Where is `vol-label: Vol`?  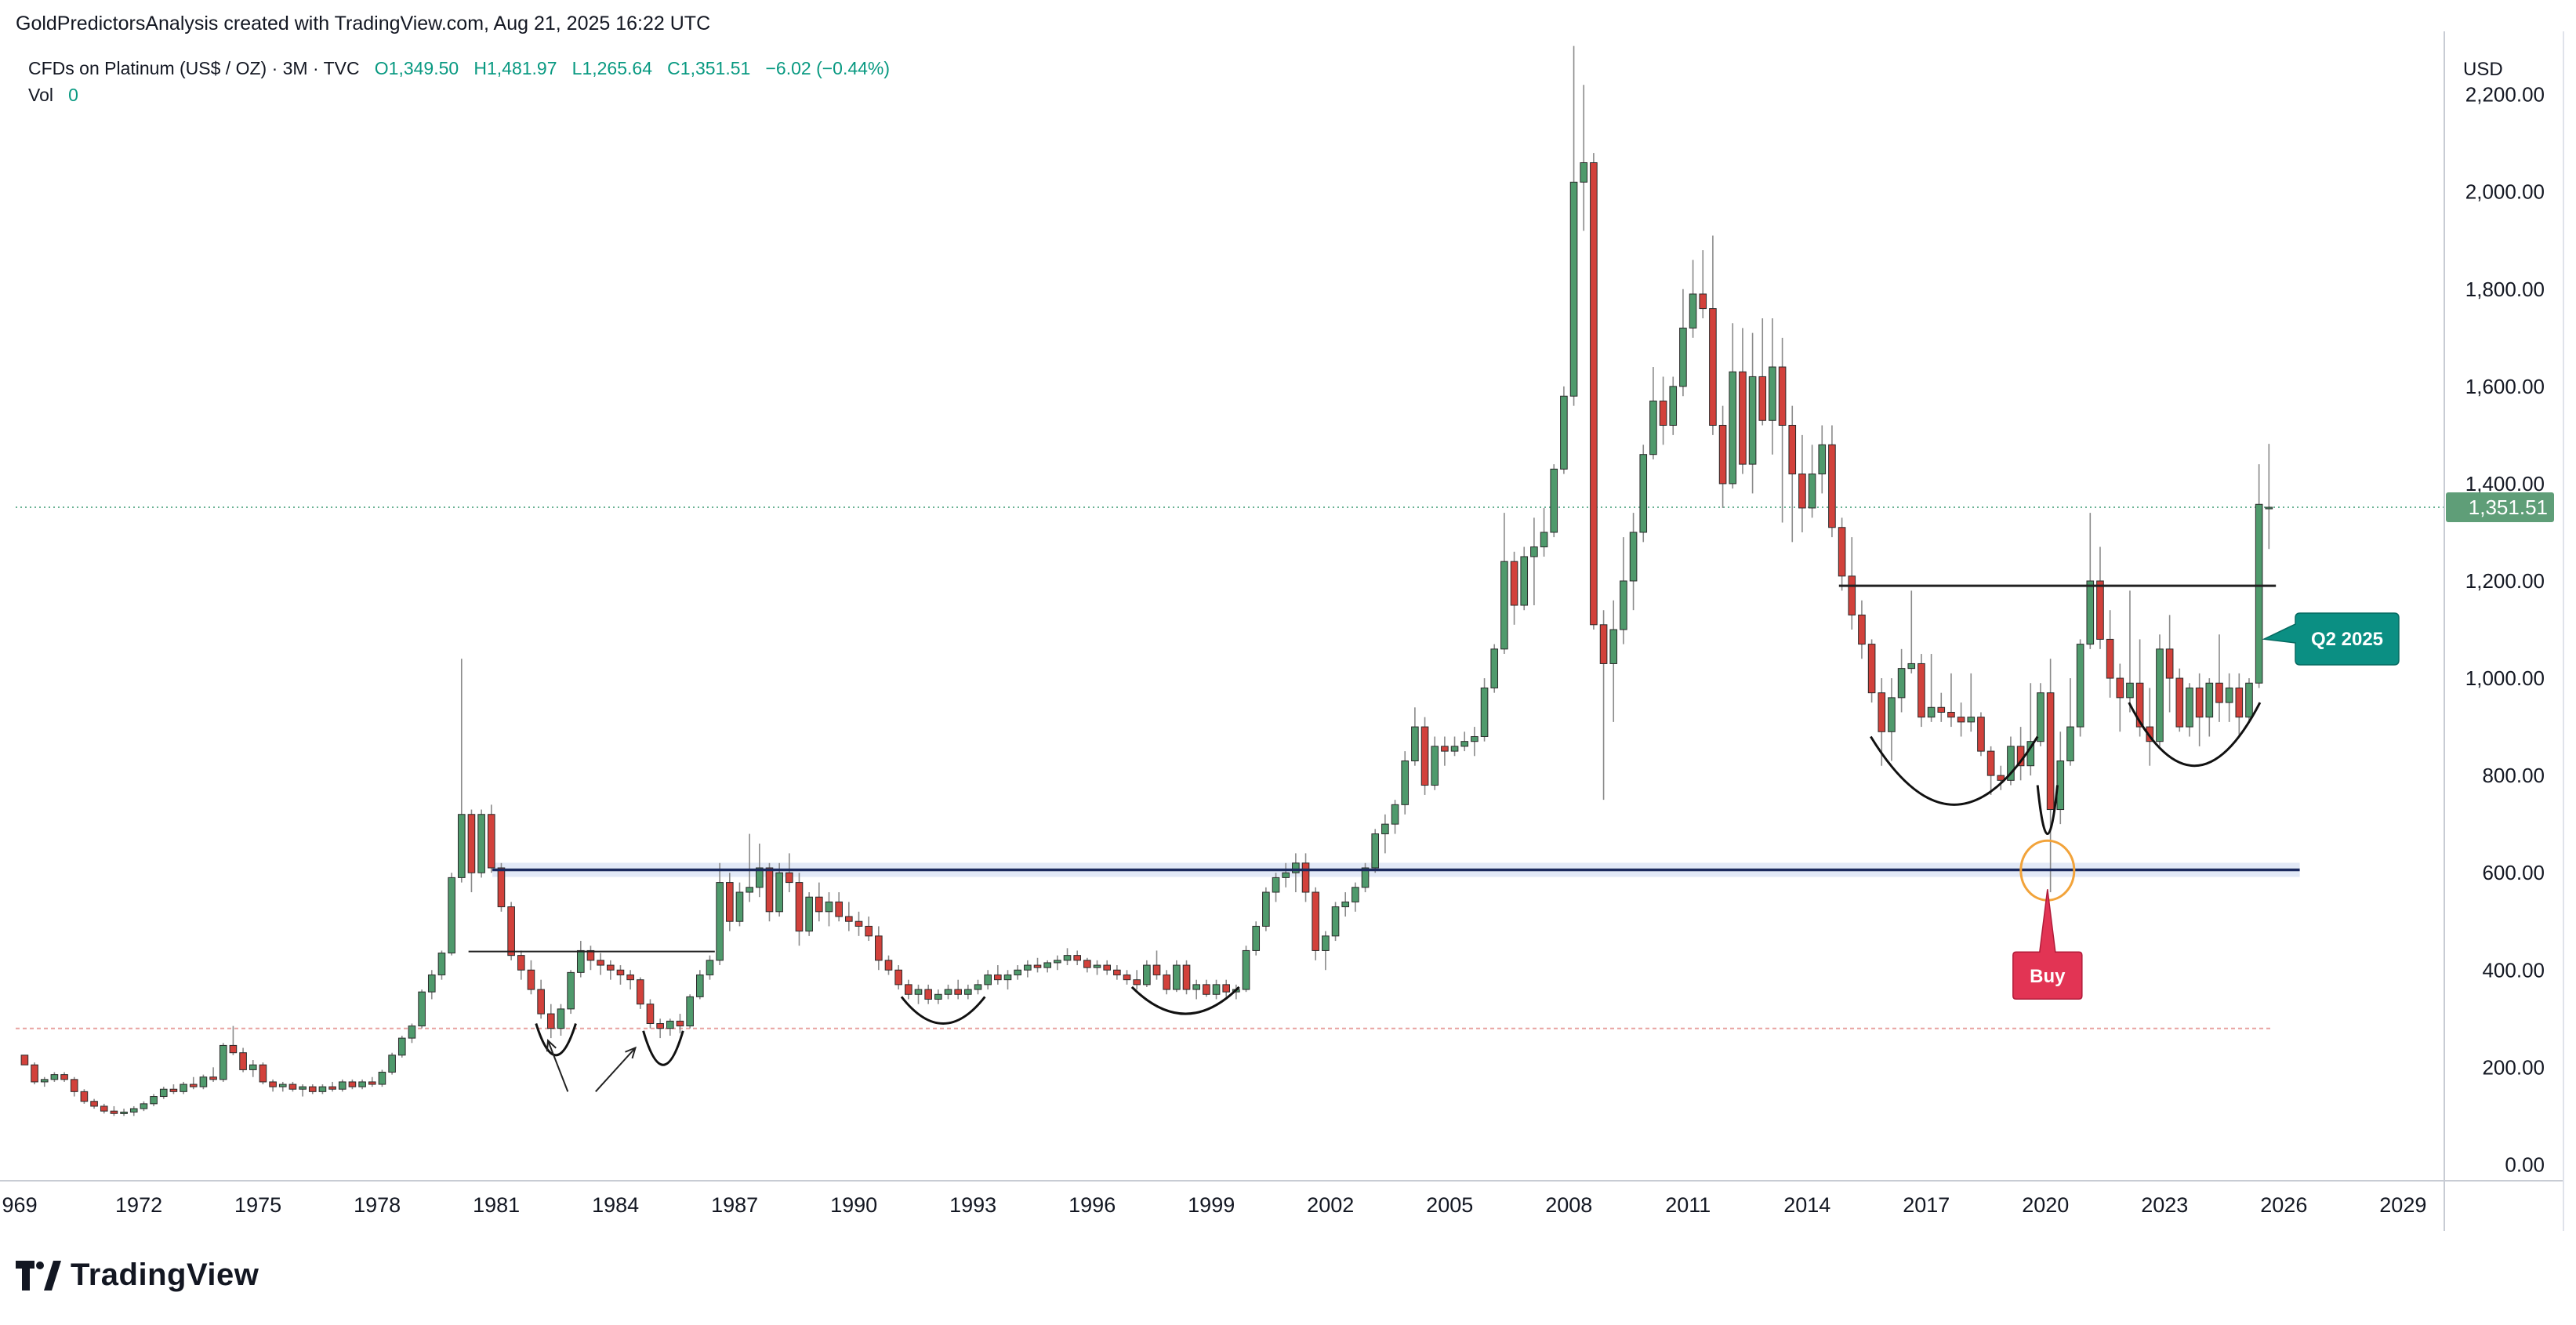 vol-label: Vol is located at coordinates (40, 95).